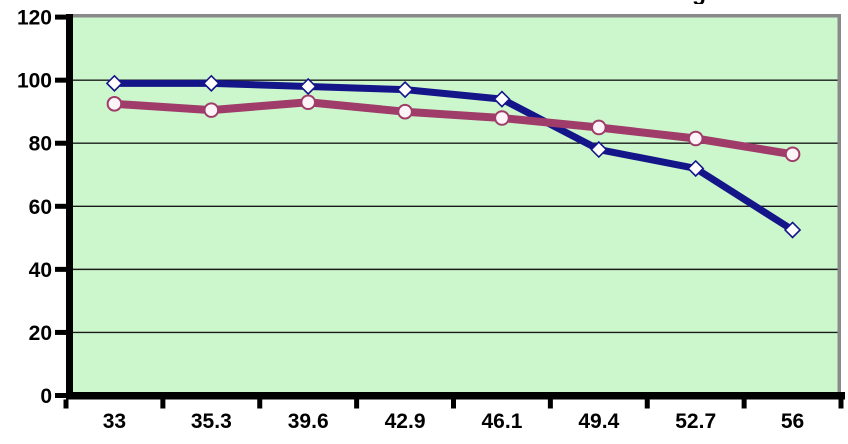 The image size is (848, 444). I want to click on x-tick-label-56: 56, so click(792, 421).